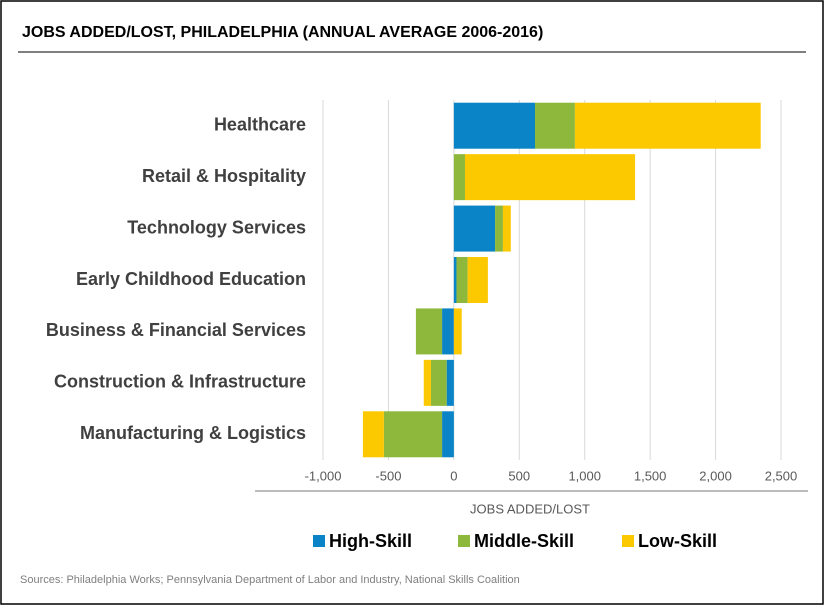 This screenshot has width=824, height=605. I want to click on x-tick-label: 500, so click(519, 475).